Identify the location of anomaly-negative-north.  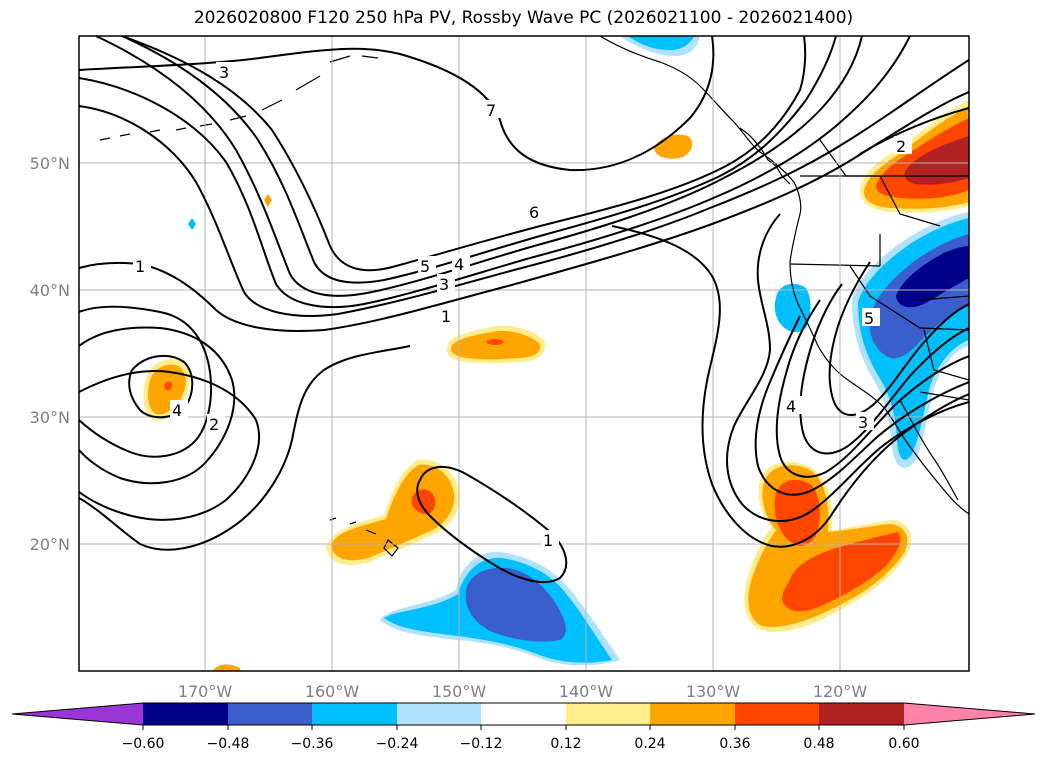
(661, 43).